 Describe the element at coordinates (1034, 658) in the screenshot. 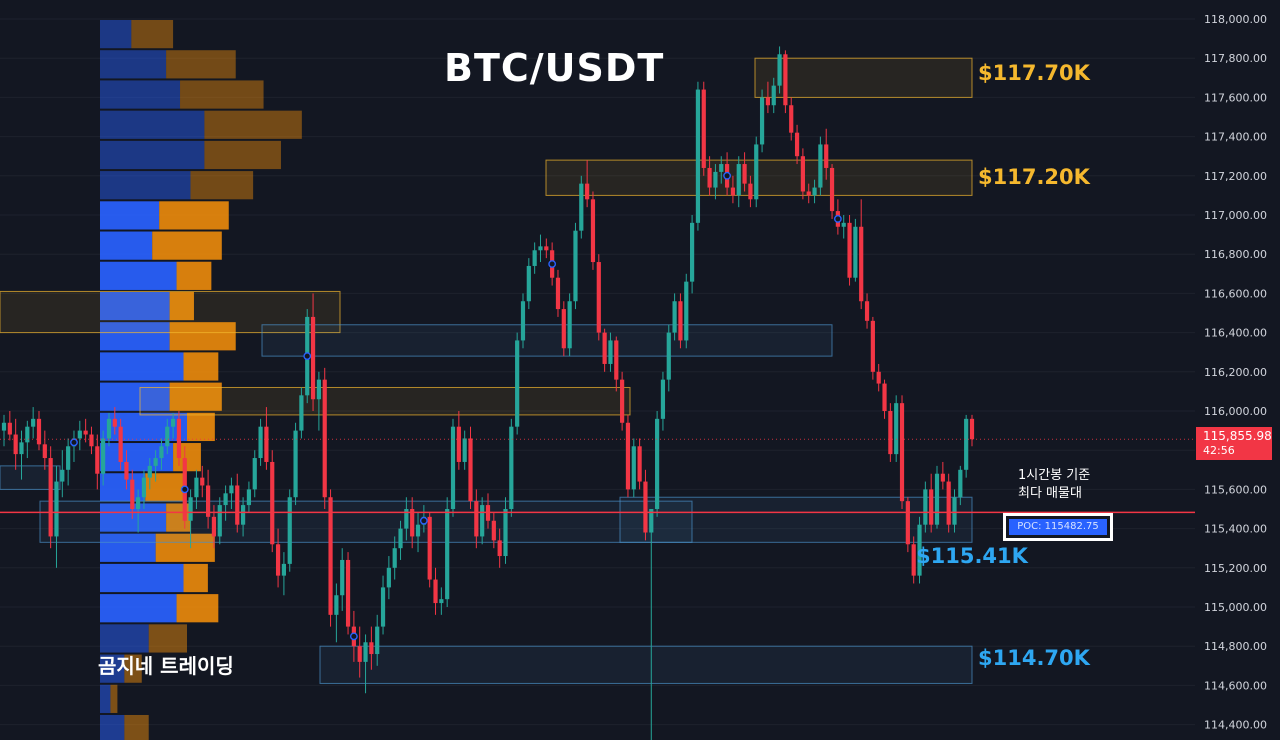

I see `level-label-114700: $114.70K` at that location.